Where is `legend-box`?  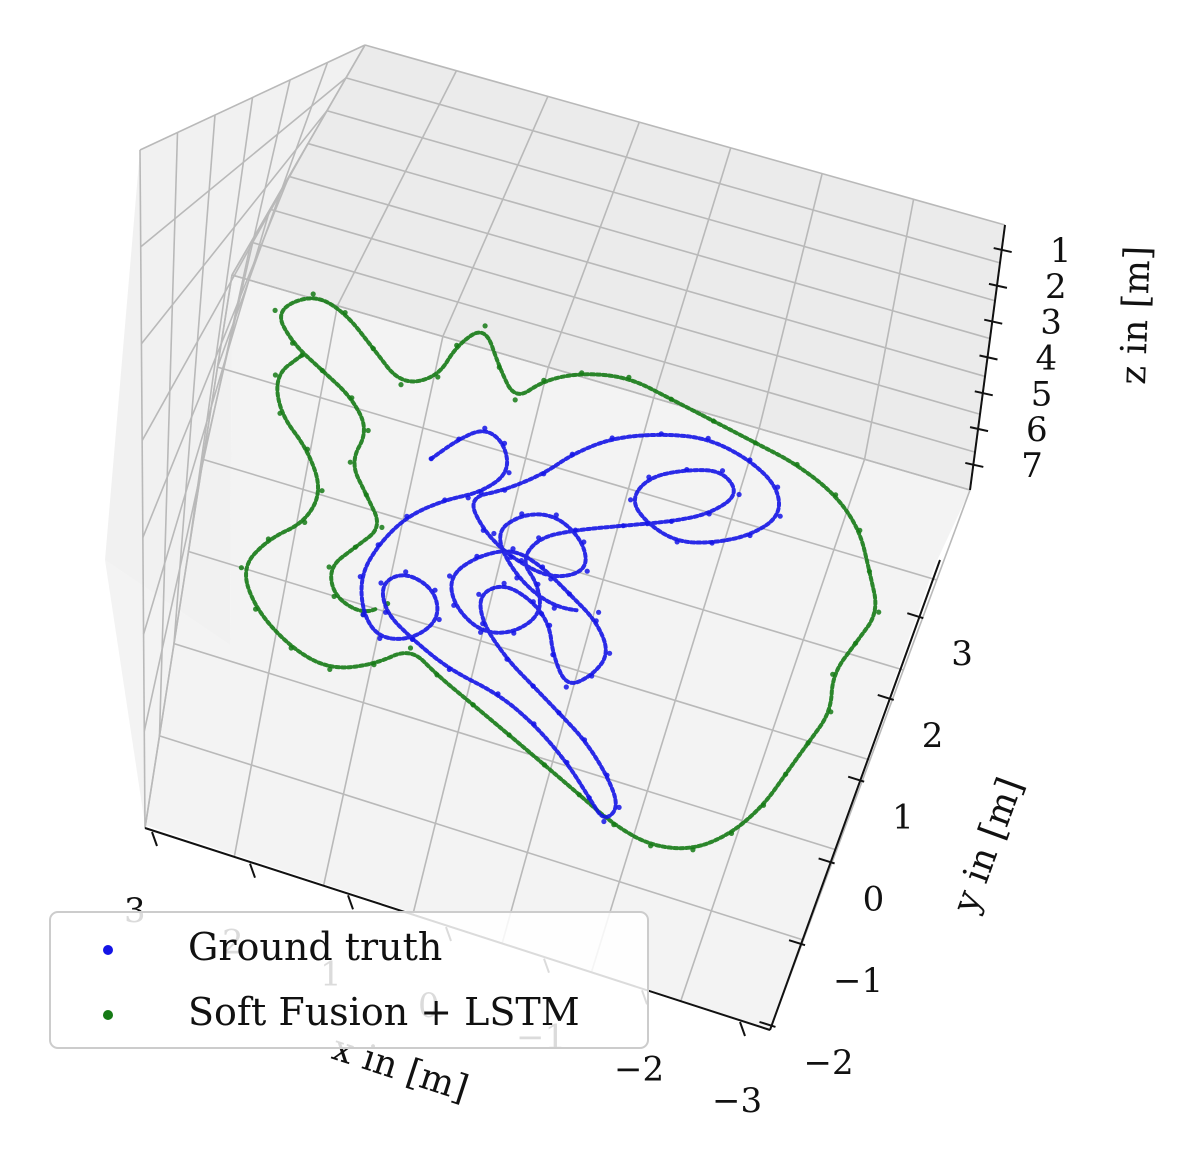
legend-box is located at coordinates (349, 980).